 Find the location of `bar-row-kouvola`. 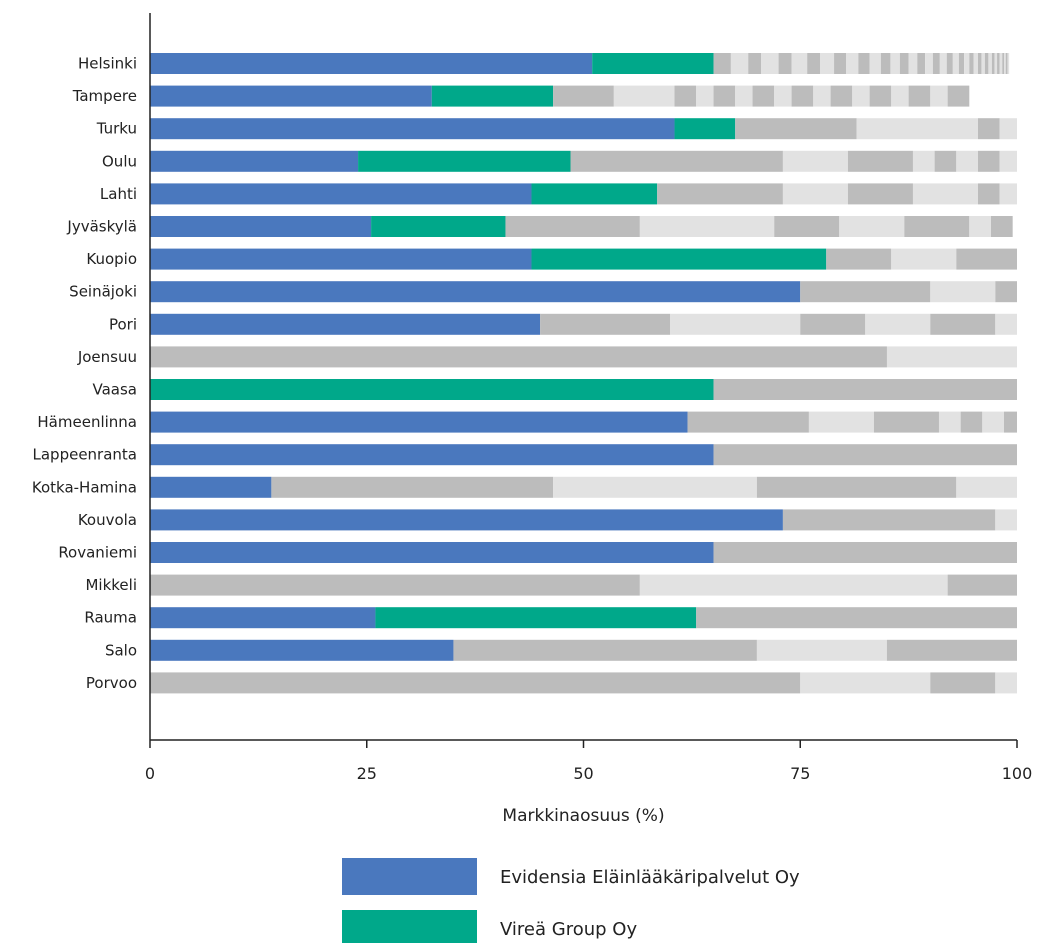

bar-row-kouvola is located at coordinates (583, 520).